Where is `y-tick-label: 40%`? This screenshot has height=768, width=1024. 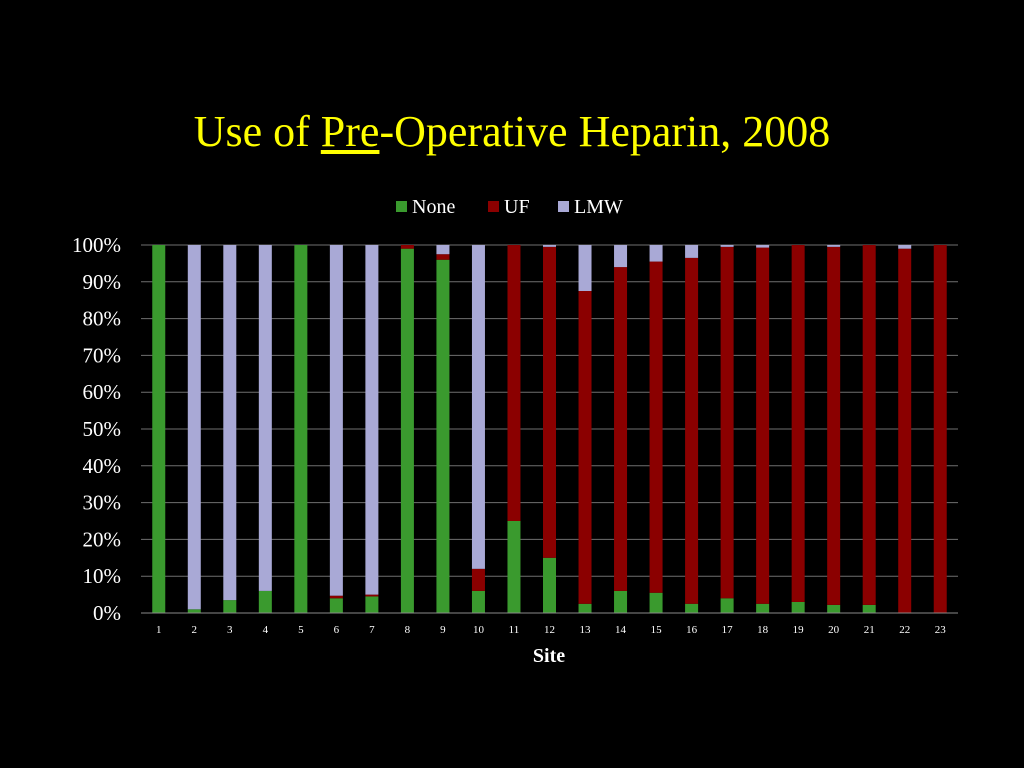
y-tick-label: 40% is located at coordinates (102, 466).